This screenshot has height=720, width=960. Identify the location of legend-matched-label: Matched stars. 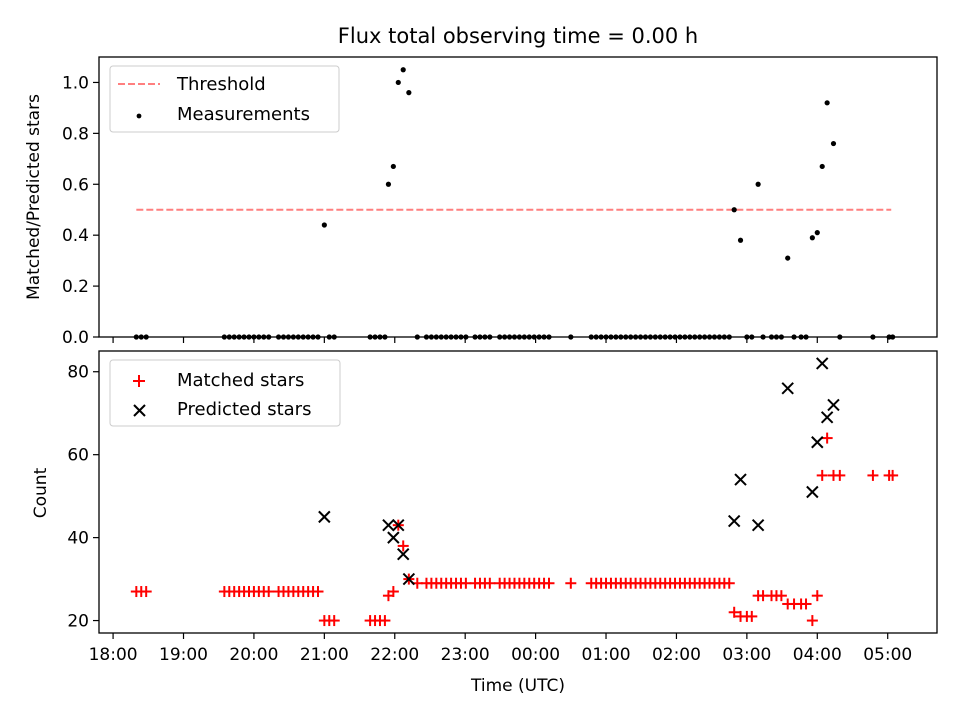
(240, 380).